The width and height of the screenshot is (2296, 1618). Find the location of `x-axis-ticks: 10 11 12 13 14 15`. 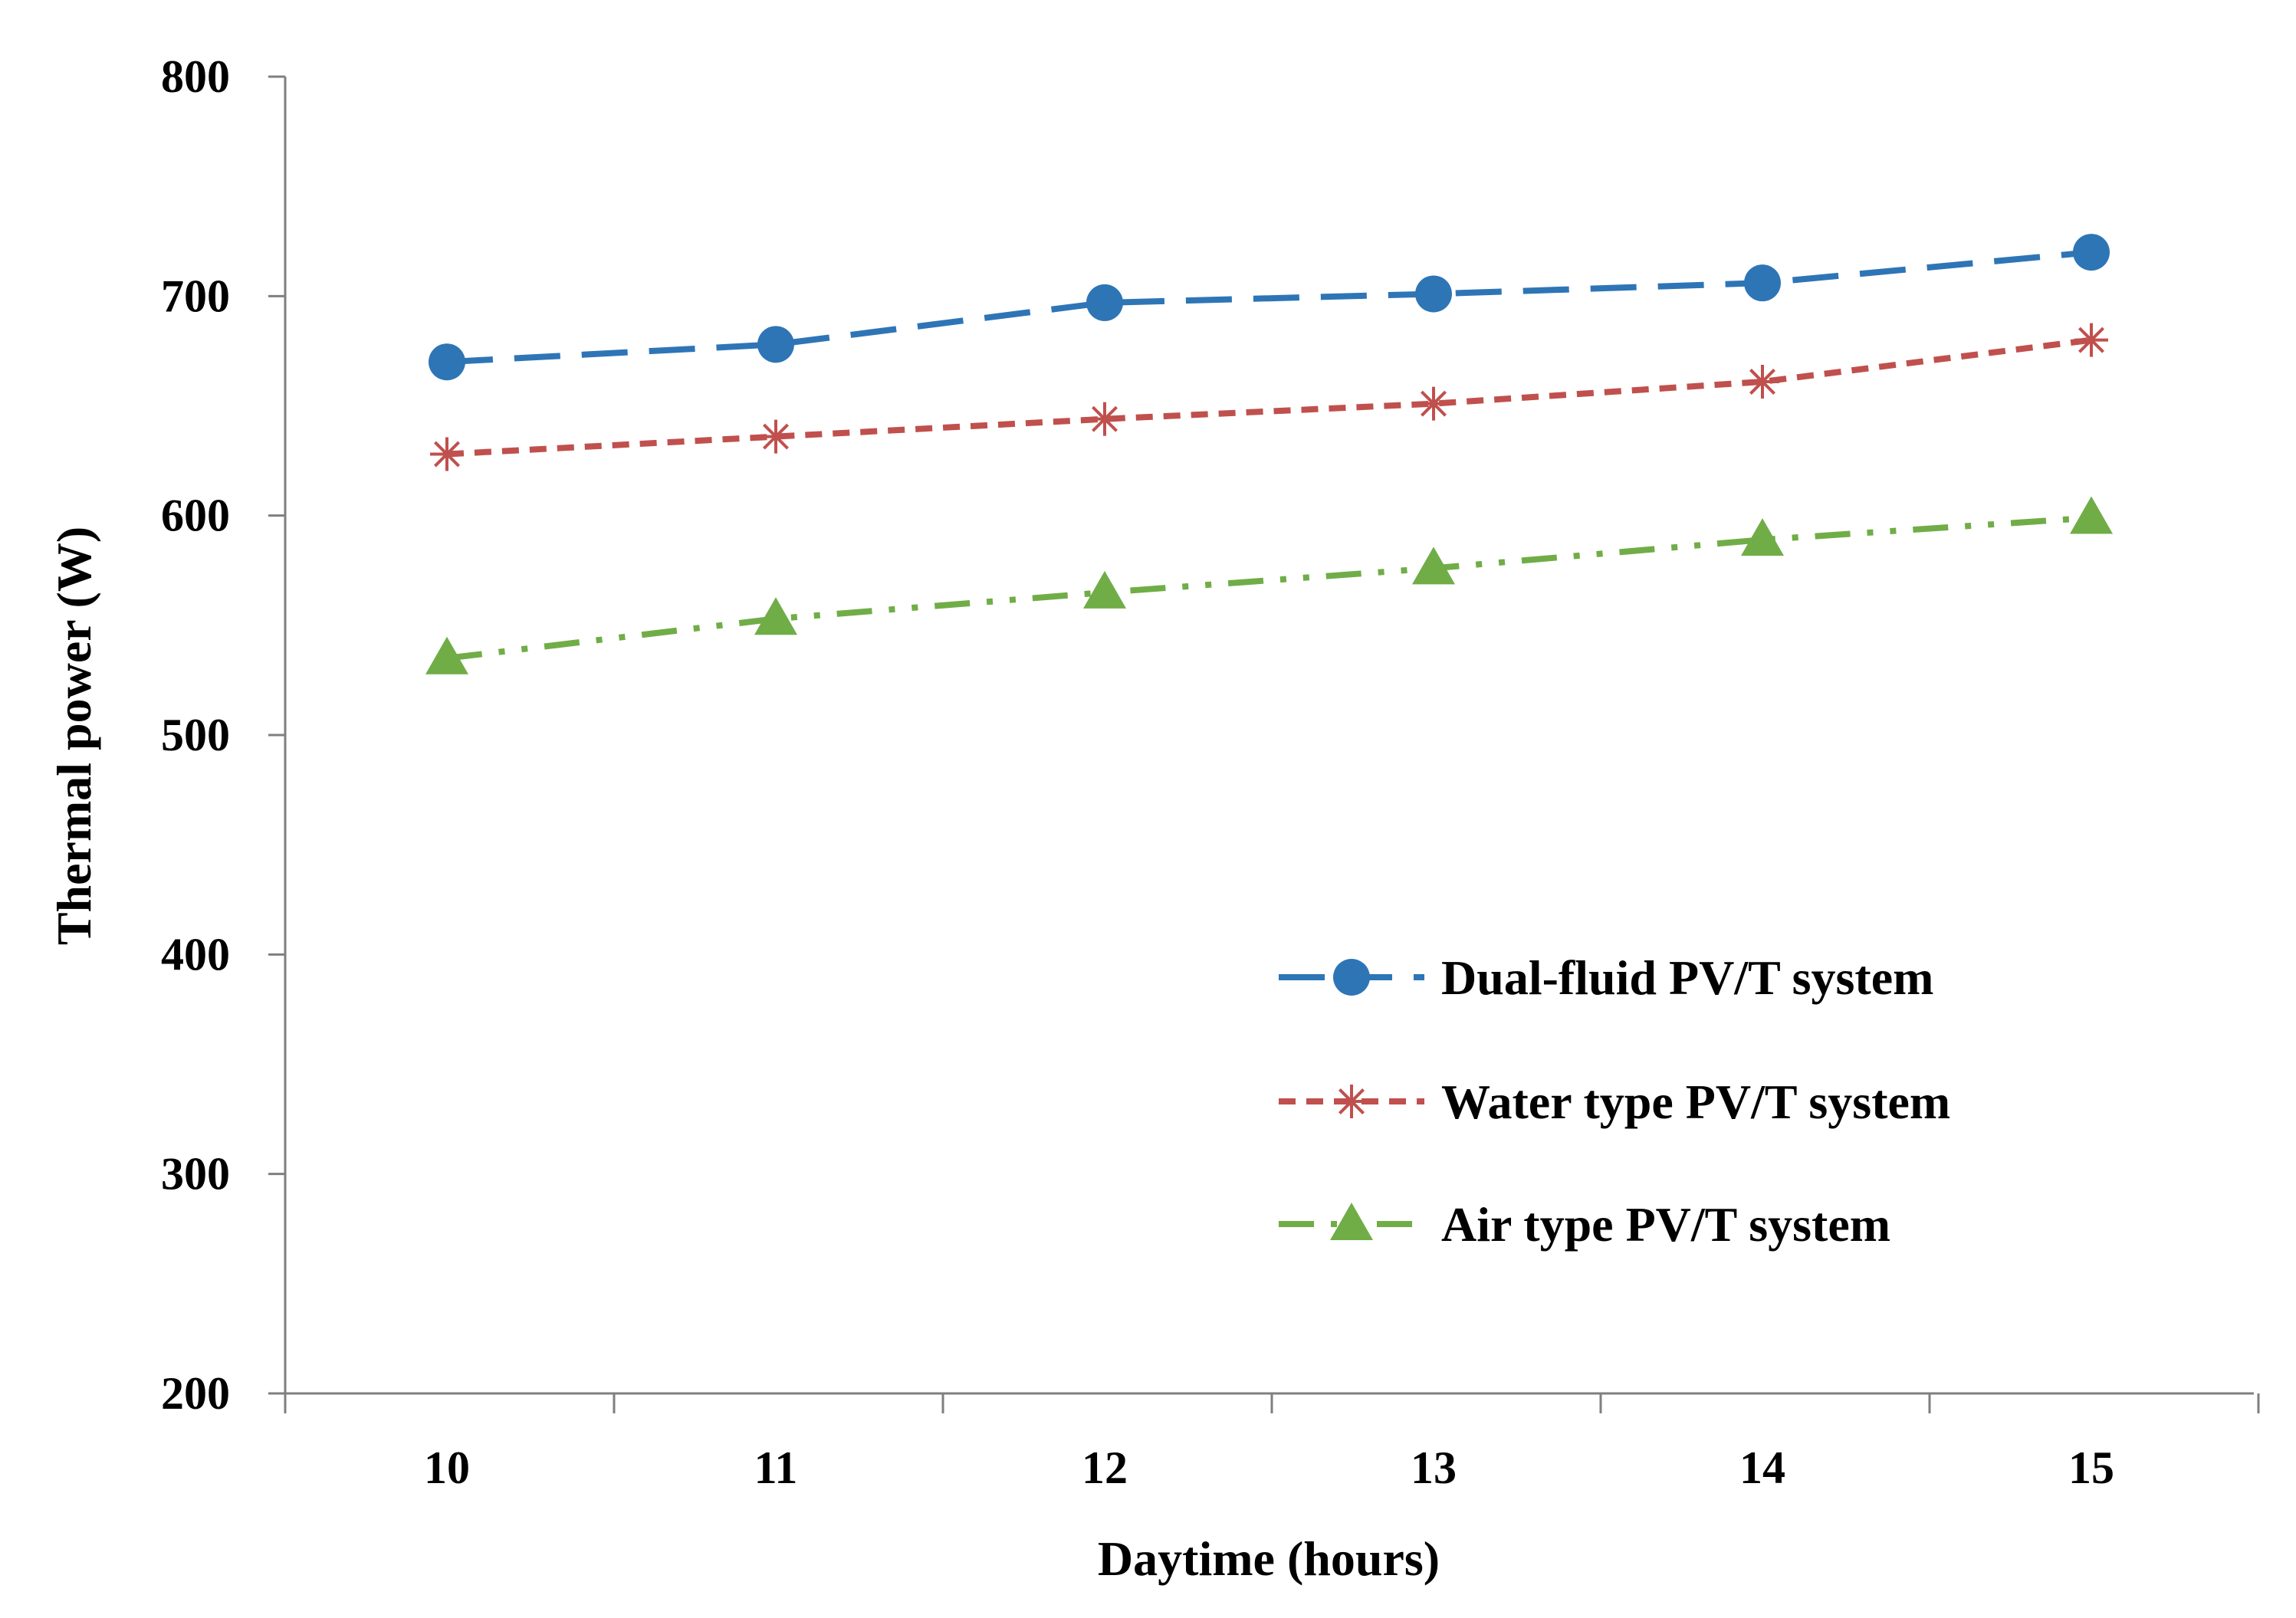

x-axis-ticks: 10 11 12 13 14 15 is located at coordinates (1272, 1443).